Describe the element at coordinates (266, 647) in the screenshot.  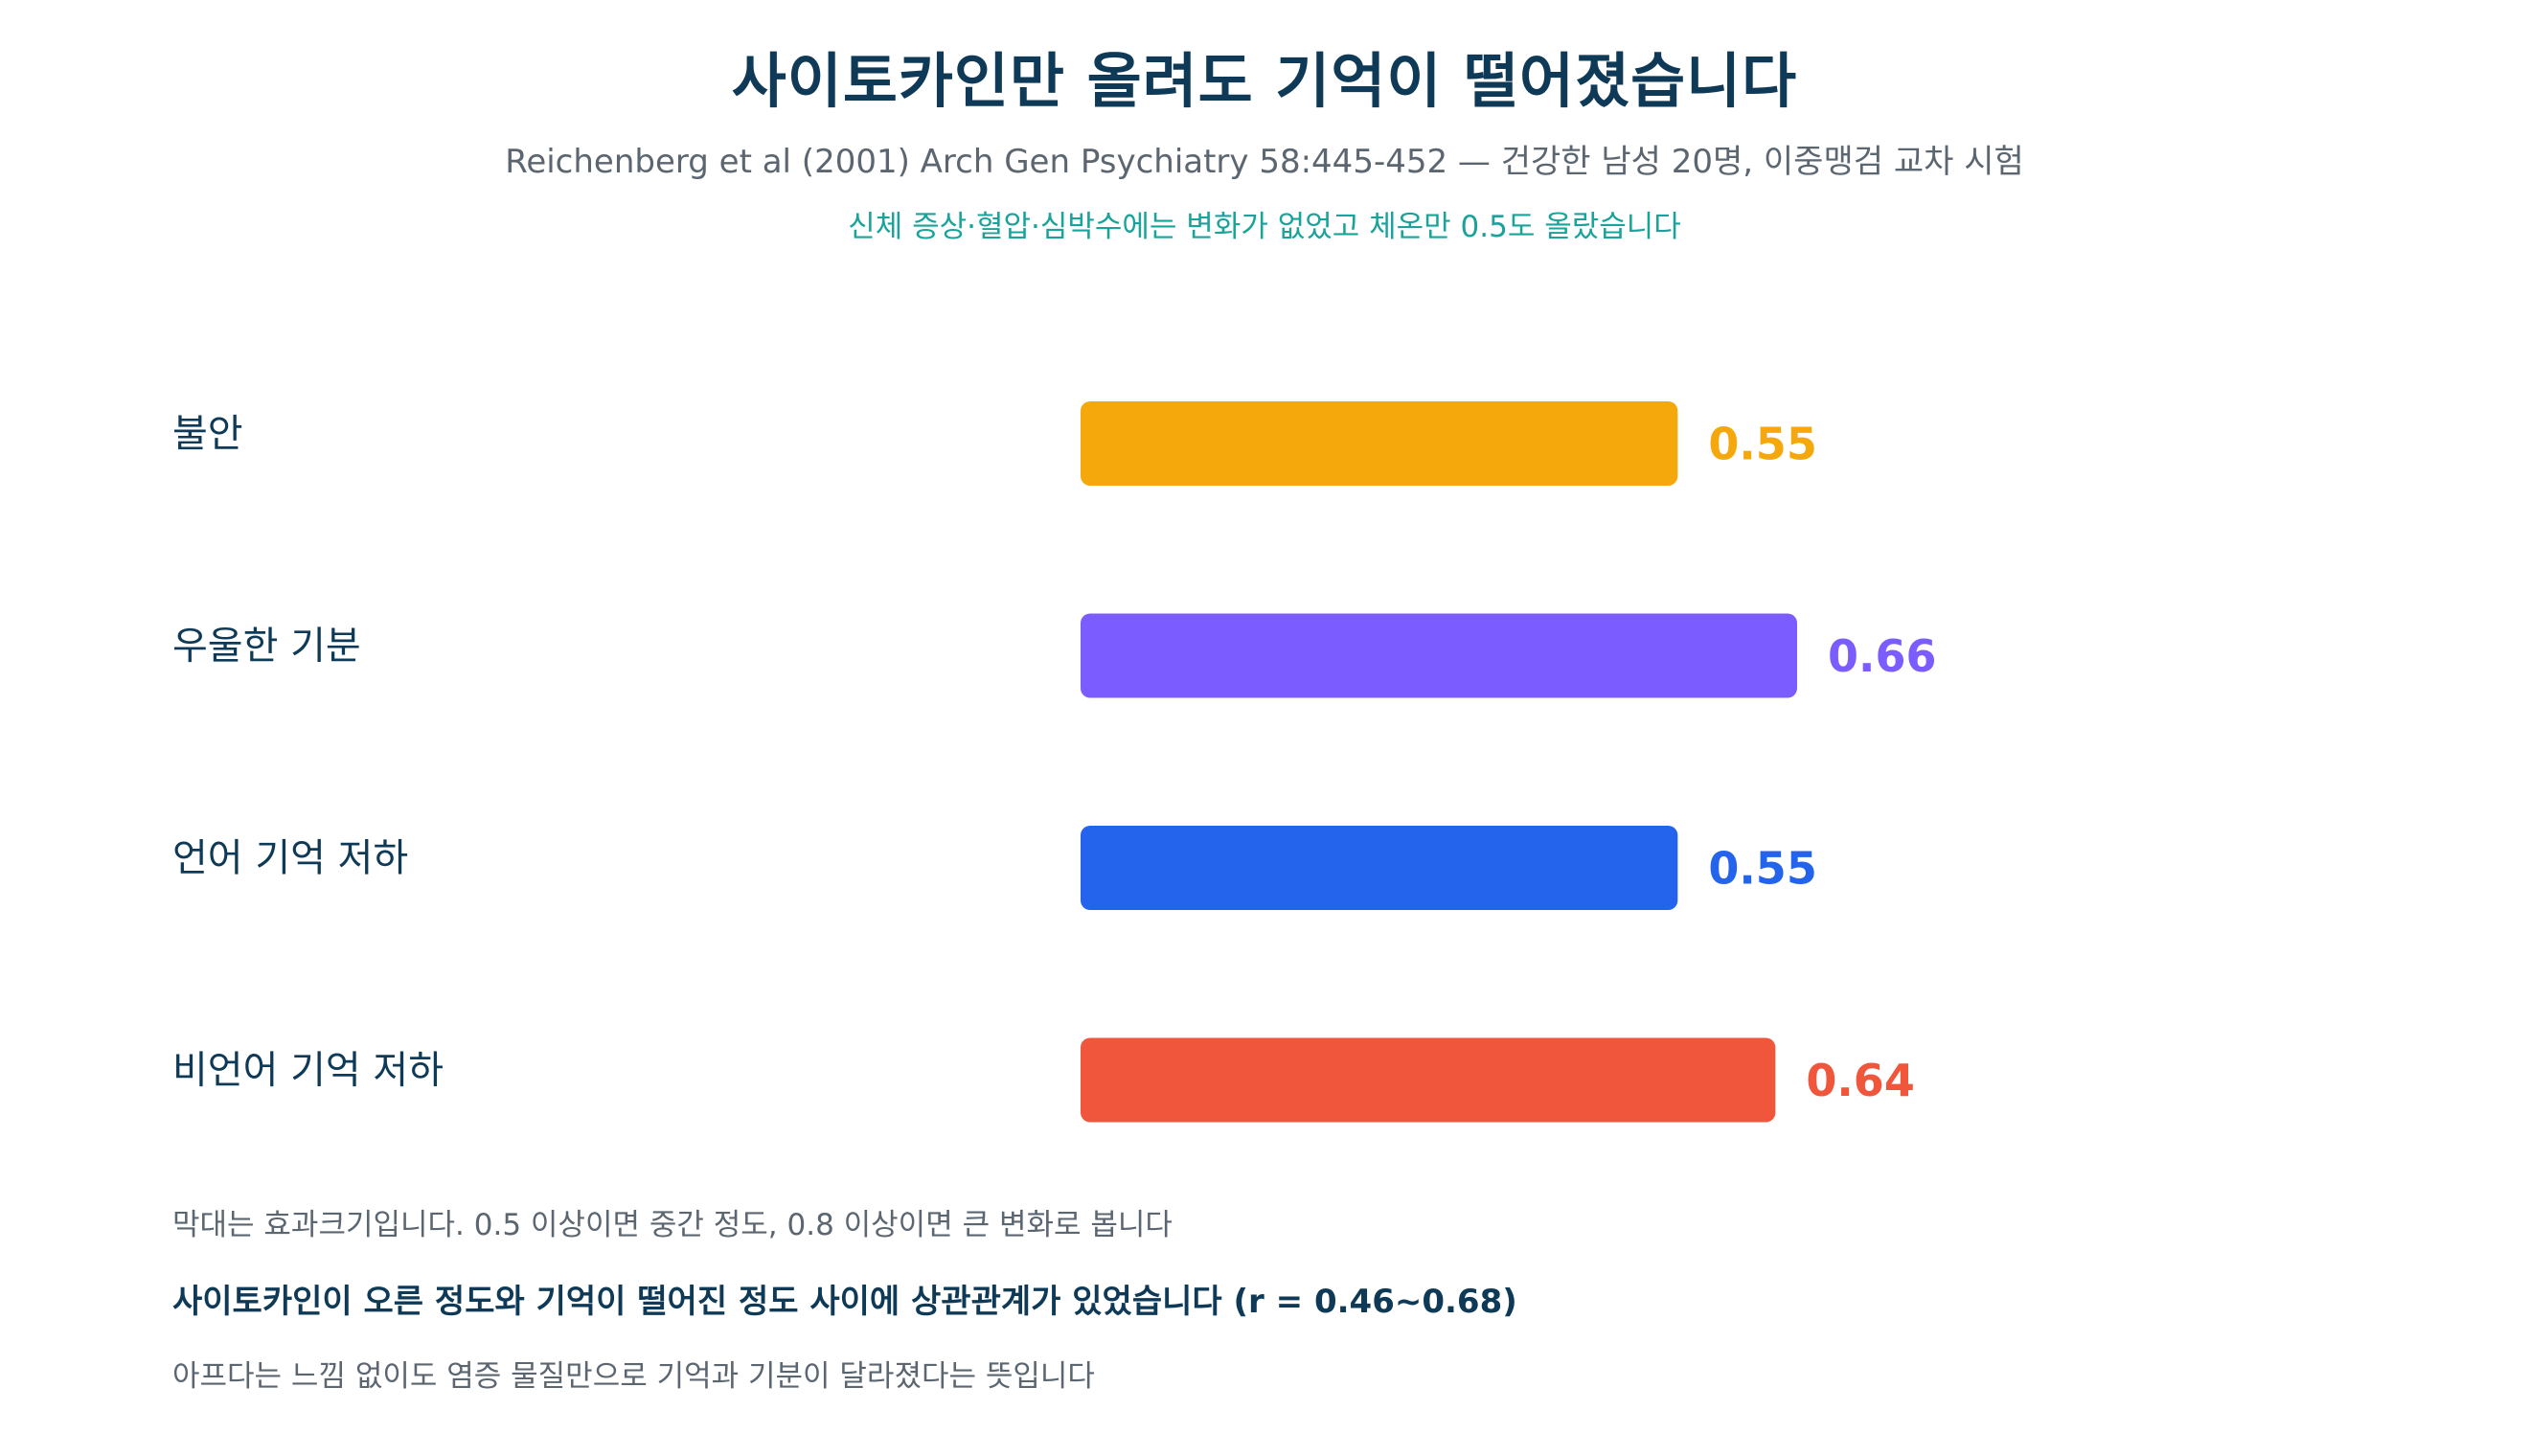
I see `category-label-1: 우울한 기분` at that location.